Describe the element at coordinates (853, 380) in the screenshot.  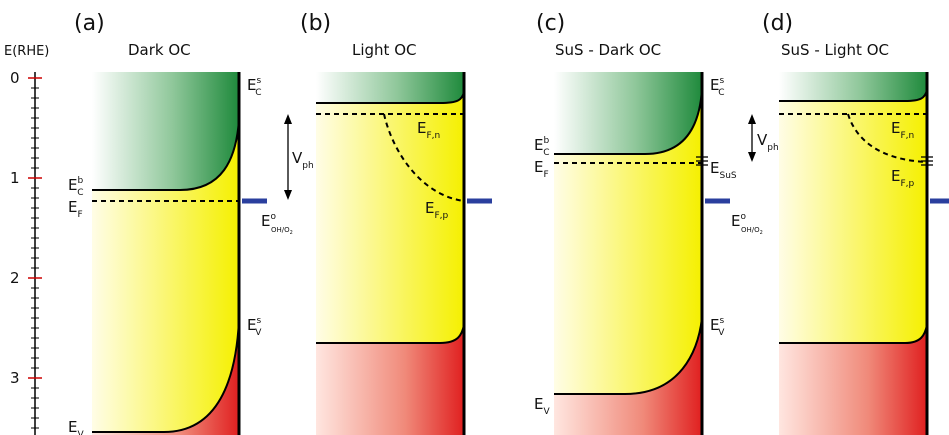
I see `panel-d-valence-band` at that location.